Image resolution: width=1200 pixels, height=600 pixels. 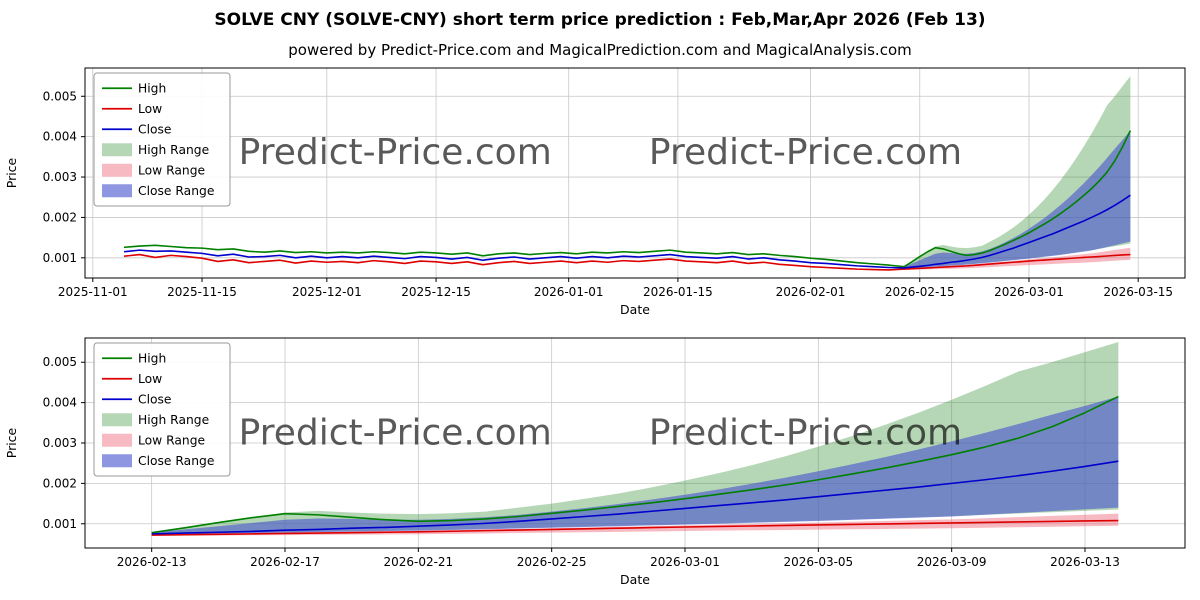 What do you see at coordinates (569, 292) in the screenshot?
I see `x-tick-label: 2026-01-01` at bounding box center [569, 292].